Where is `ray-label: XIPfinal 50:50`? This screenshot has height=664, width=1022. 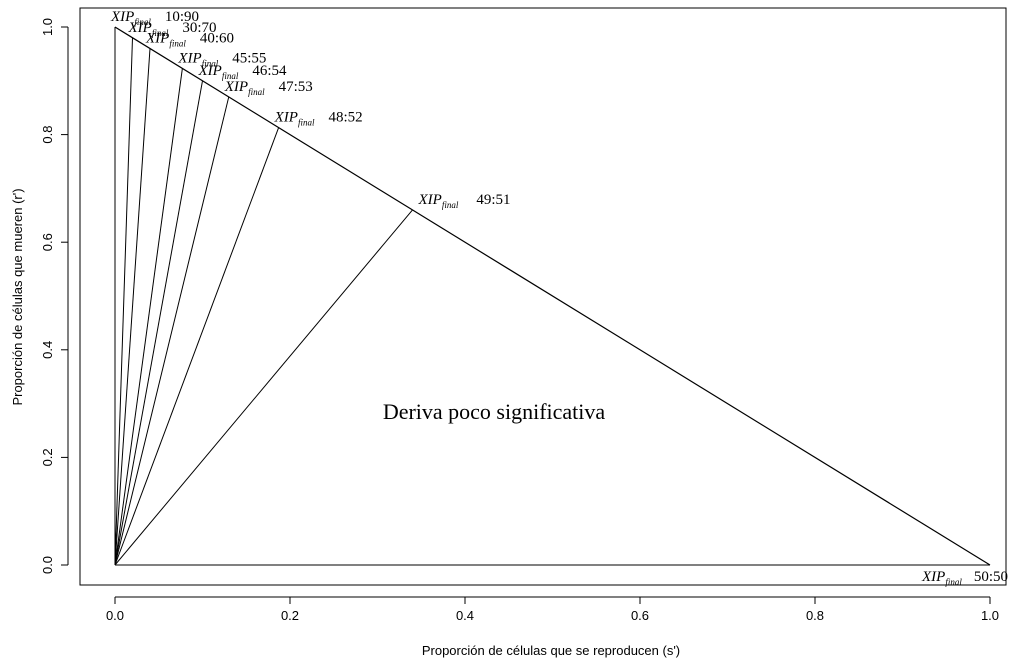
ray-label: XIPfinal 50:50 is located at coordinates (964, 578).